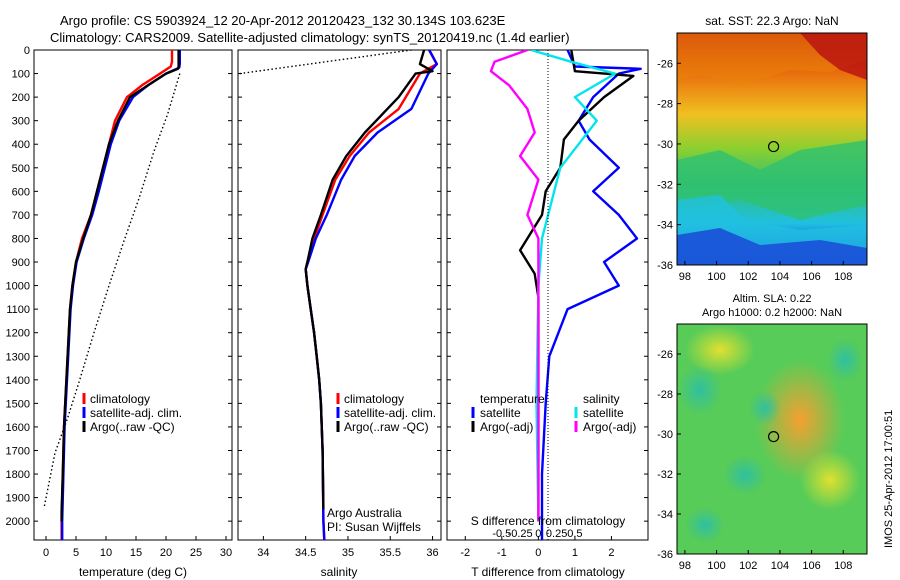  What do you see at coordinates (76, 553) in the screenshot?
I see `x-tick-label: 5` at bounding box center [76, 553].